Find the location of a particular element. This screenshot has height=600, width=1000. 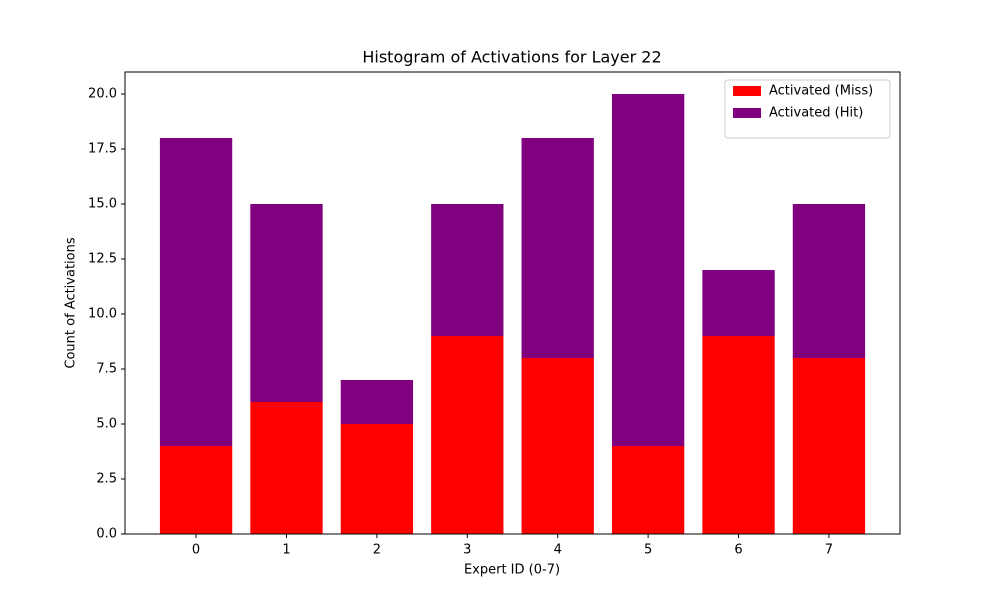

y-tick-label: 2.5 is located at coordinates (106, 479).